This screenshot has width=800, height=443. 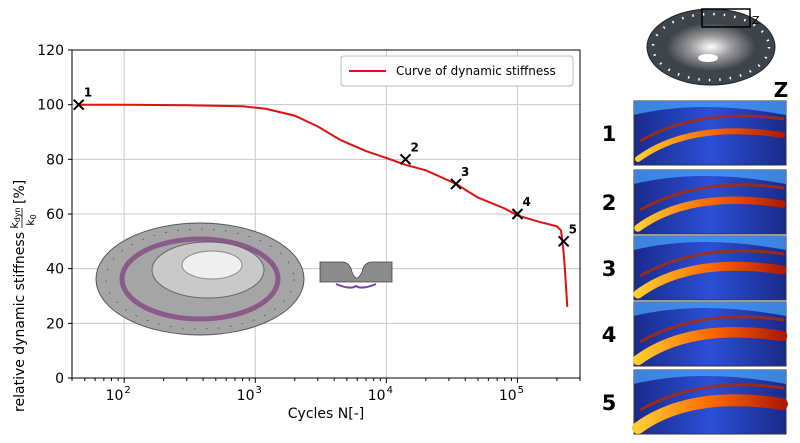 I want to click on gasket-bolt-holes, so click(x=200, y=279).